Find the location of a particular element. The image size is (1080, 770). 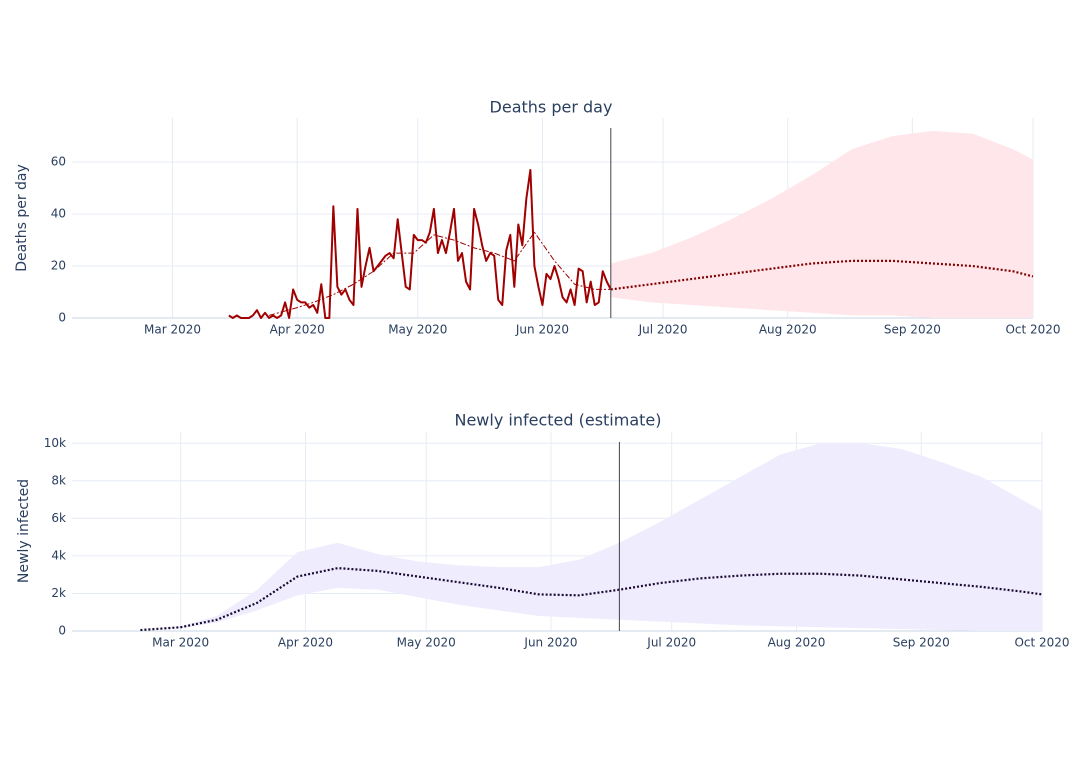

y-tick-label: 10k is located at coordinates (55, 443).